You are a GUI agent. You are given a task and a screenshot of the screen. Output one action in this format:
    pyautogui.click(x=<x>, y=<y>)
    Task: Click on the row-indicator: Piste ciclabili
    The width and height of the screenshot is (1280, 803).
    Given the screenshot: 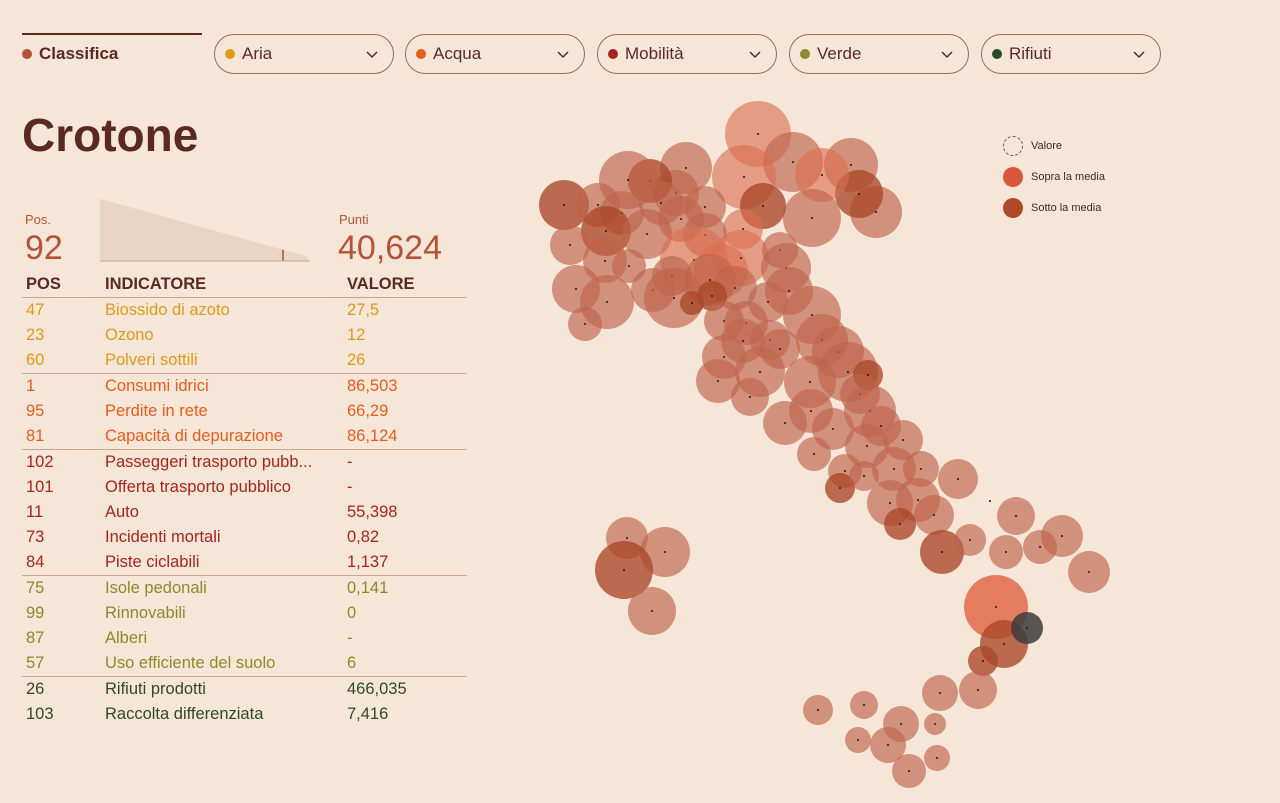 What is the action you would take?
    pyautogui.click(x=152, y=562)
    